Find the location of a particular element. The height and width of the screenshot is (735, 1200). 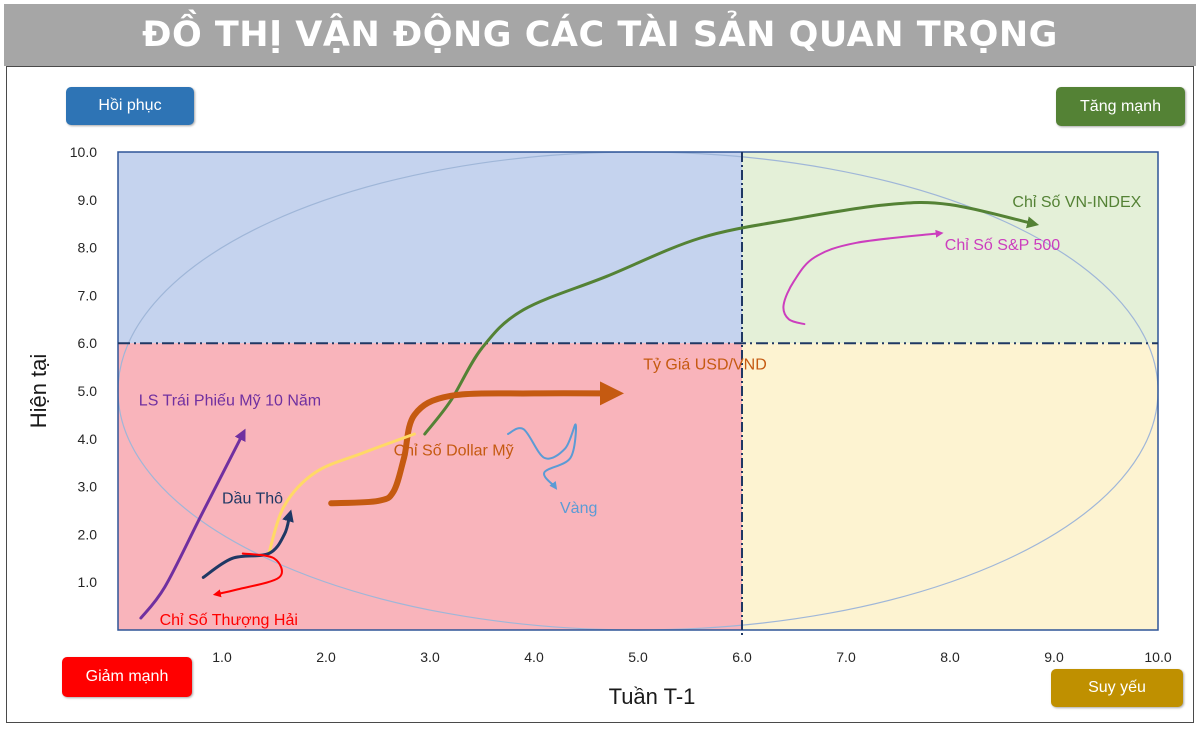

title-bar: ĐỒ THỊ VẬN ĐỘNG CÁC TÀI SẢN QUAN TRỌNG is located at coordinates (600, 35).